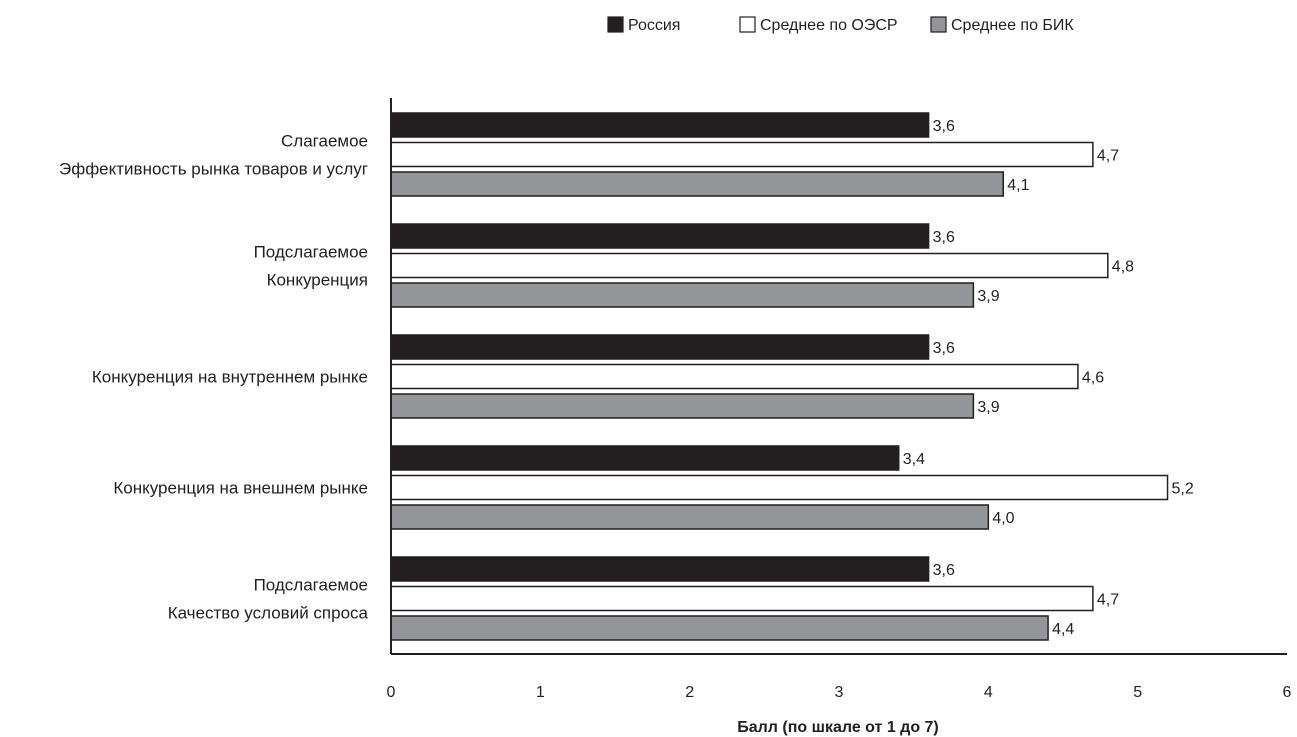  Describe the element at coordinates (689, 692) in the screenshot. I see `x-tick-label: 2` at that location.